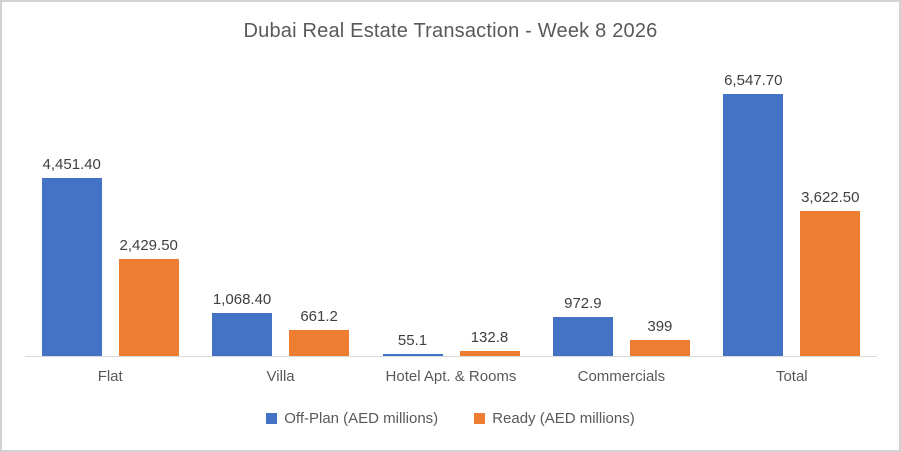  Describe the element at coordinates (659, 348) in the screenshot. I see `bar-ready-commercials` at that location.